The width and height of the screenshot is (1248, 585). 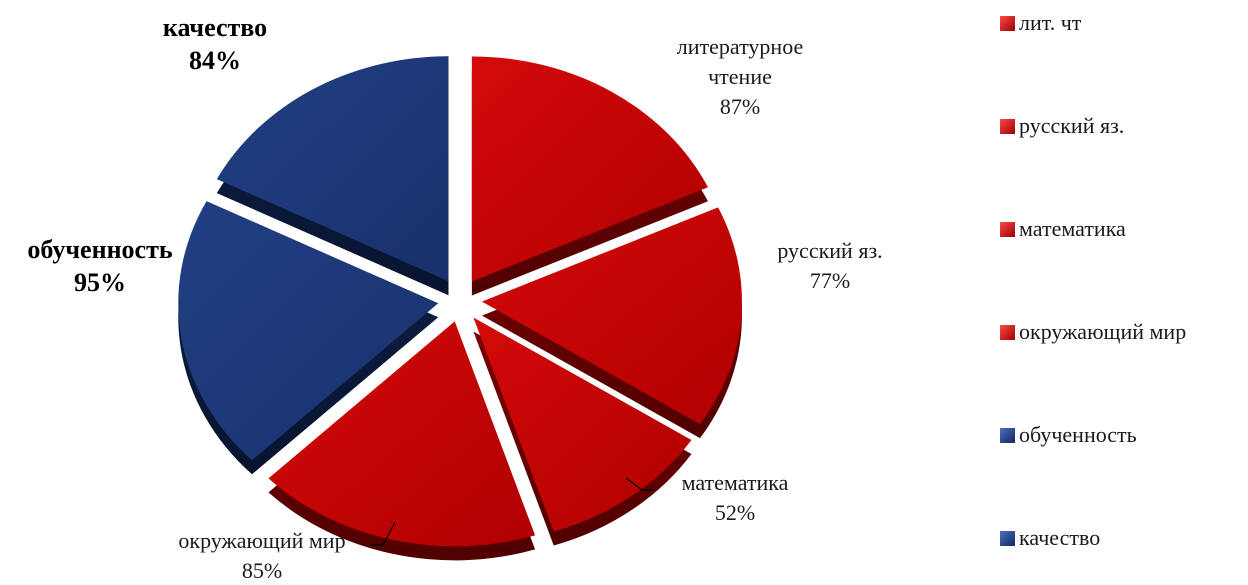 I want to click on legend-label-4: обученность, so click(x=1078, y=434).